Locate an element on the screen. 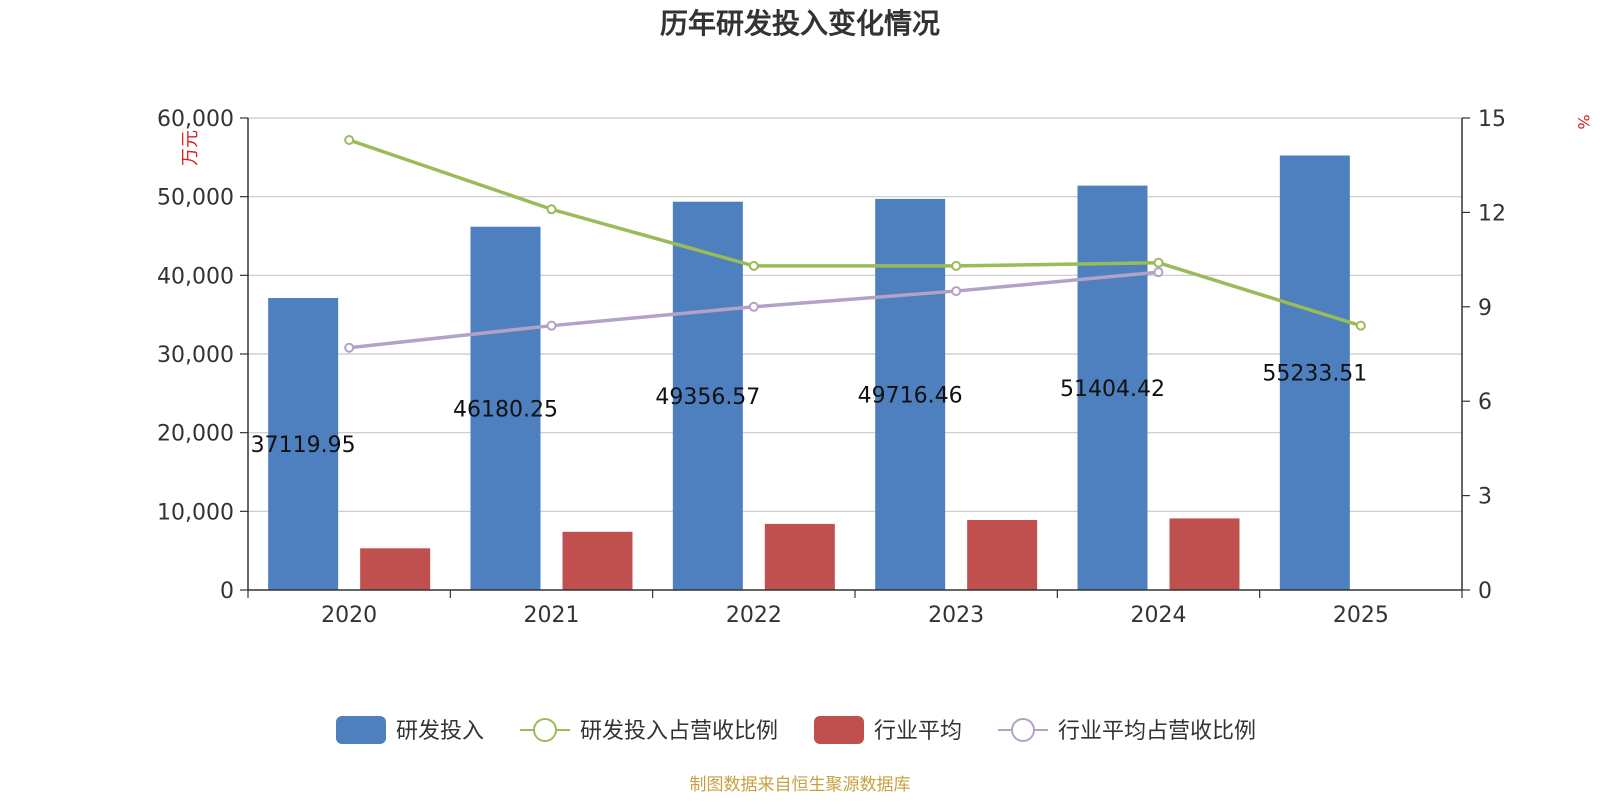 The image size is (1600, 804). bar-value-label: 49356.57 is located at coordinates (707, 397).